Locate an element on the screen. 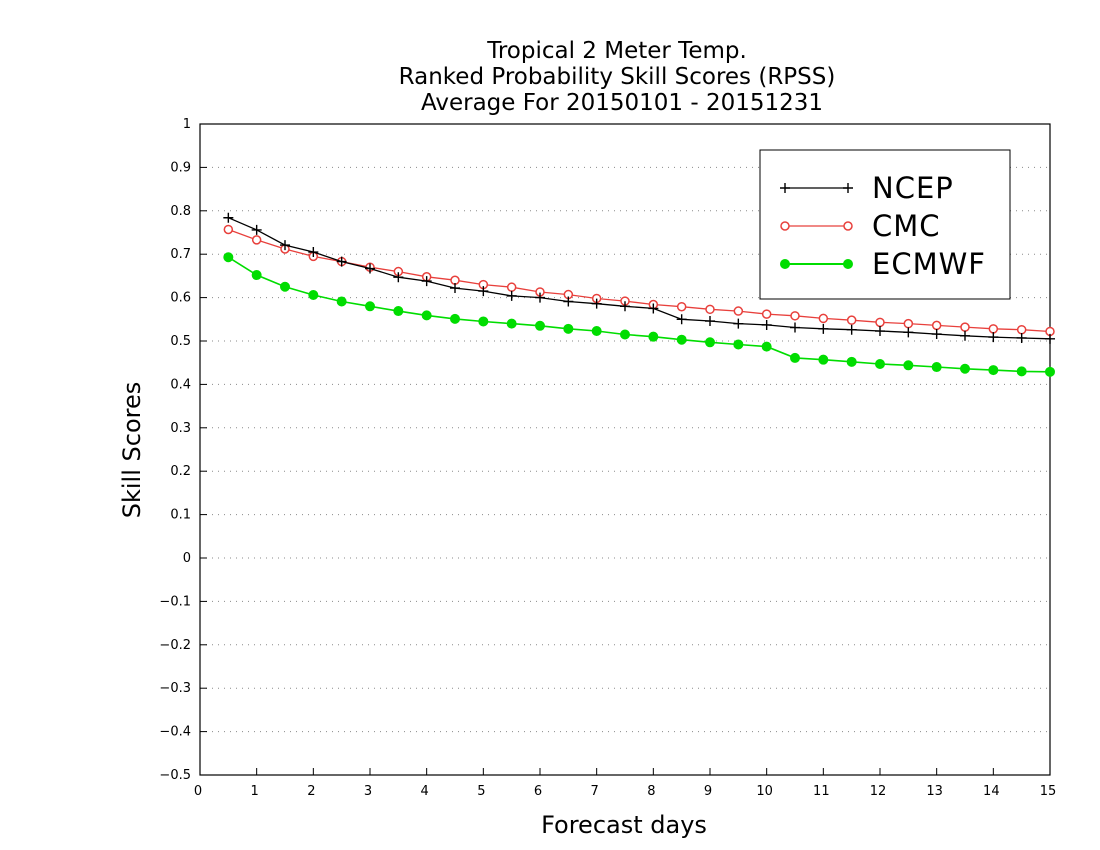  series-ecmwf is located at coordinates (639, 314).